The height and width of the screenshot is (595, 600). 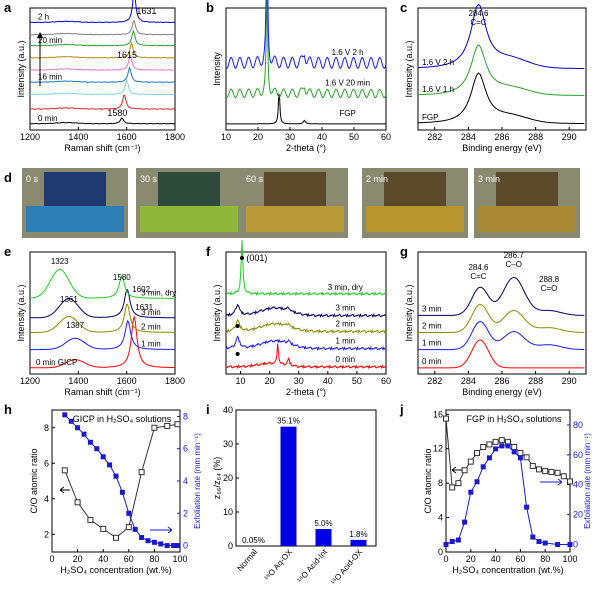 I want to click on panel-label-e: e, so click(x=7, y=251).